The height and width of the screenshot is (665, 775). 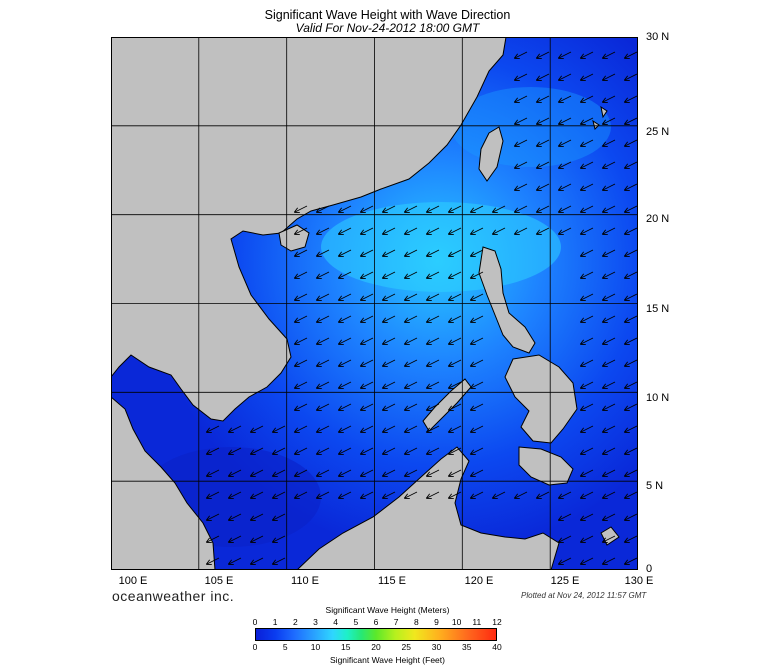 I want to click on lat-label-0: 0, so click(x=649, y=569).